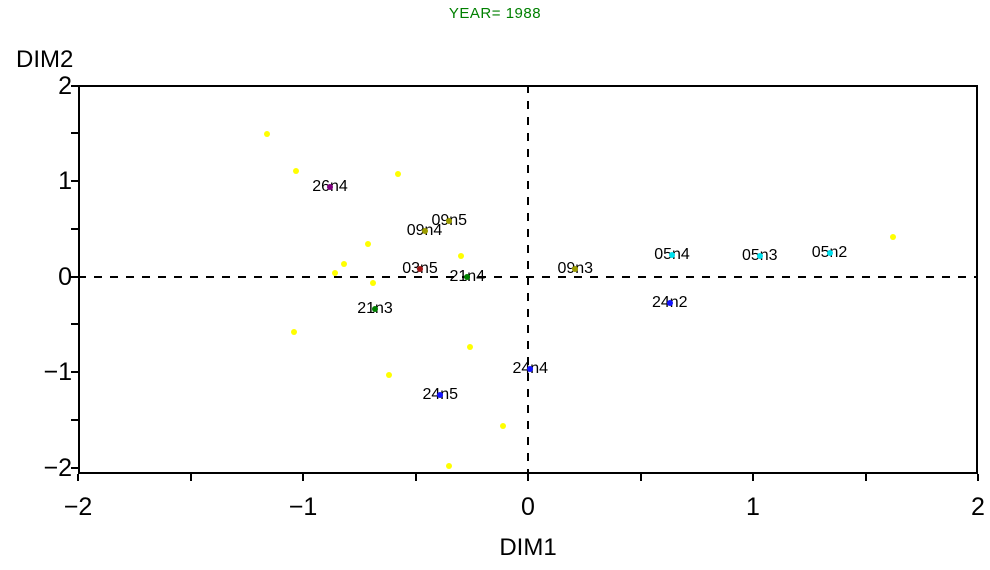 This screenshot has width=990, height=570. I want to click on zero-reference-line-horizontal, so click(528, 276).